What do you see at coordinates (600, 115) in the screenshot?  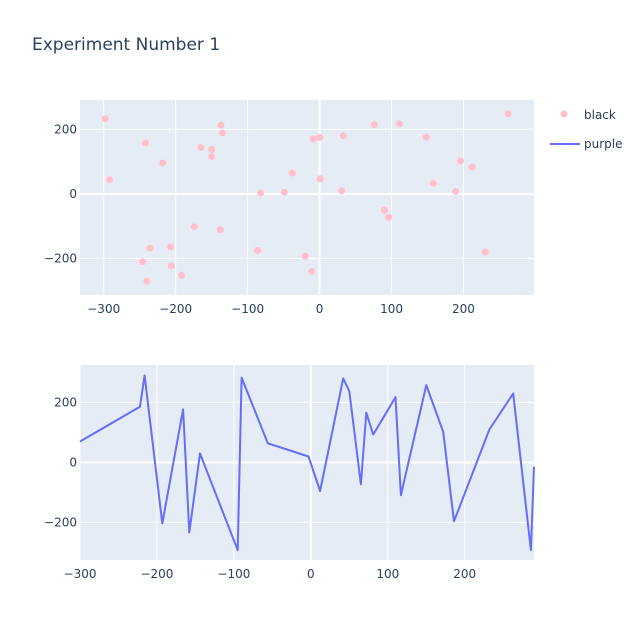 I see `legend-label-black: black` at bounding box center [600, 115].